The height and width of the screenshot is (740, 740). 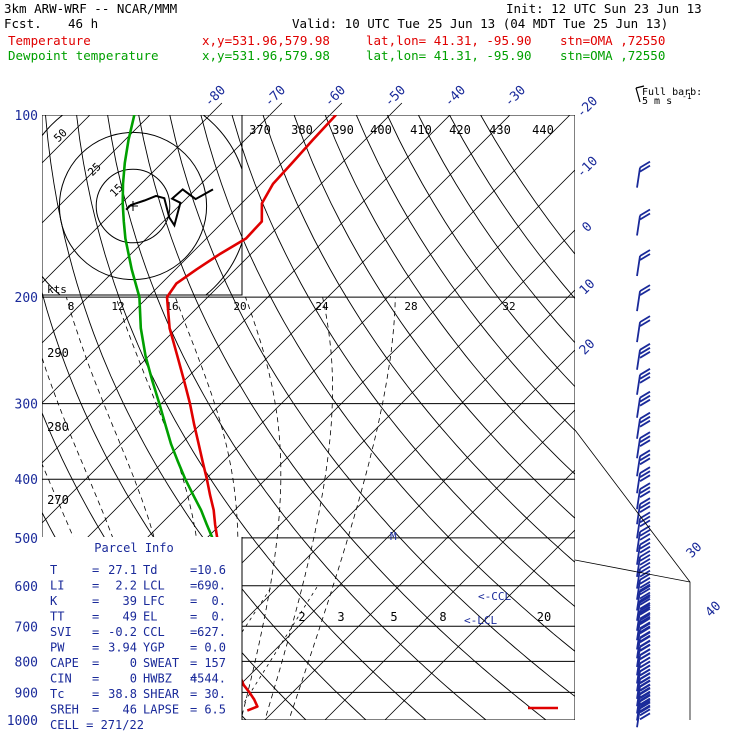 What do you see at coordinates (302, 130) in the screenshot?
I see `theta-label: 380` at bounding box center [302, 130].